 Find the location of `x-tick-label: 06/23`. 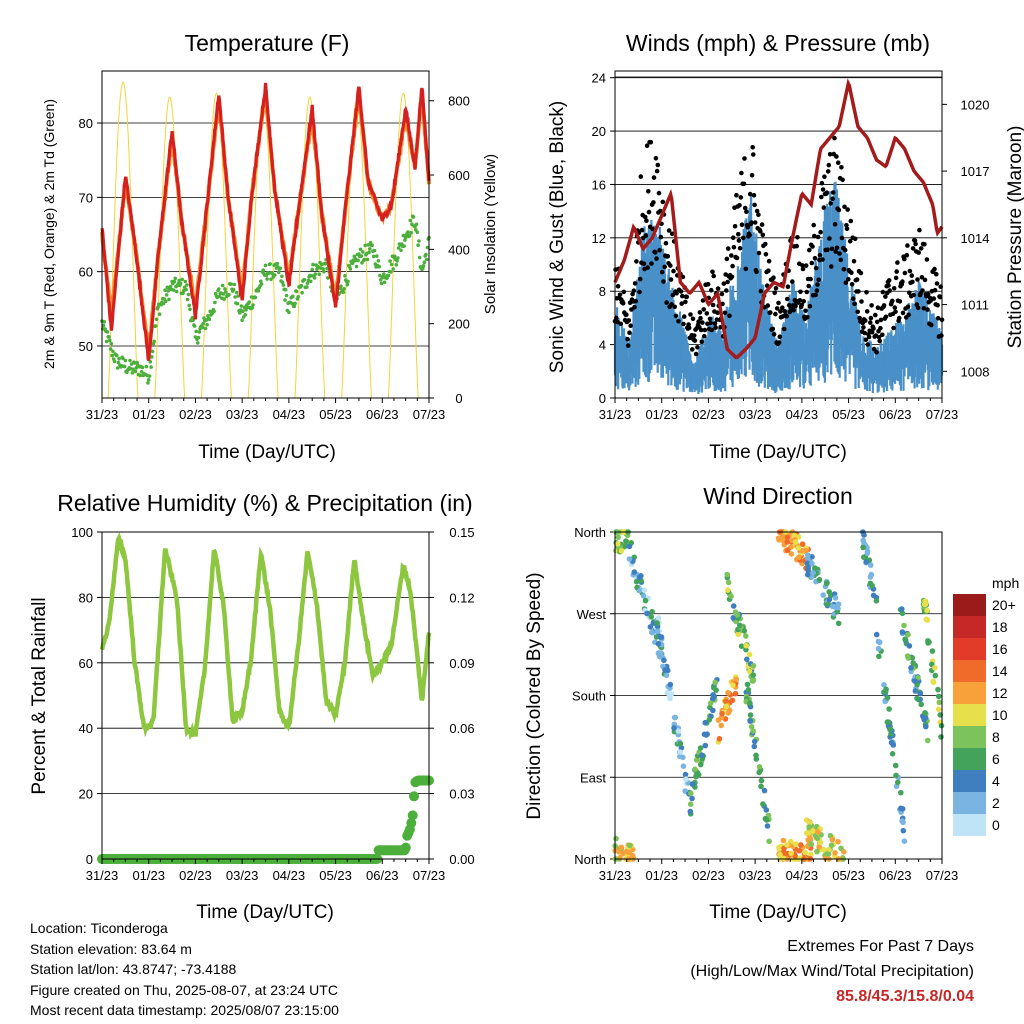

x-tick-label: 06/23 is located at coordinates (895, 875).